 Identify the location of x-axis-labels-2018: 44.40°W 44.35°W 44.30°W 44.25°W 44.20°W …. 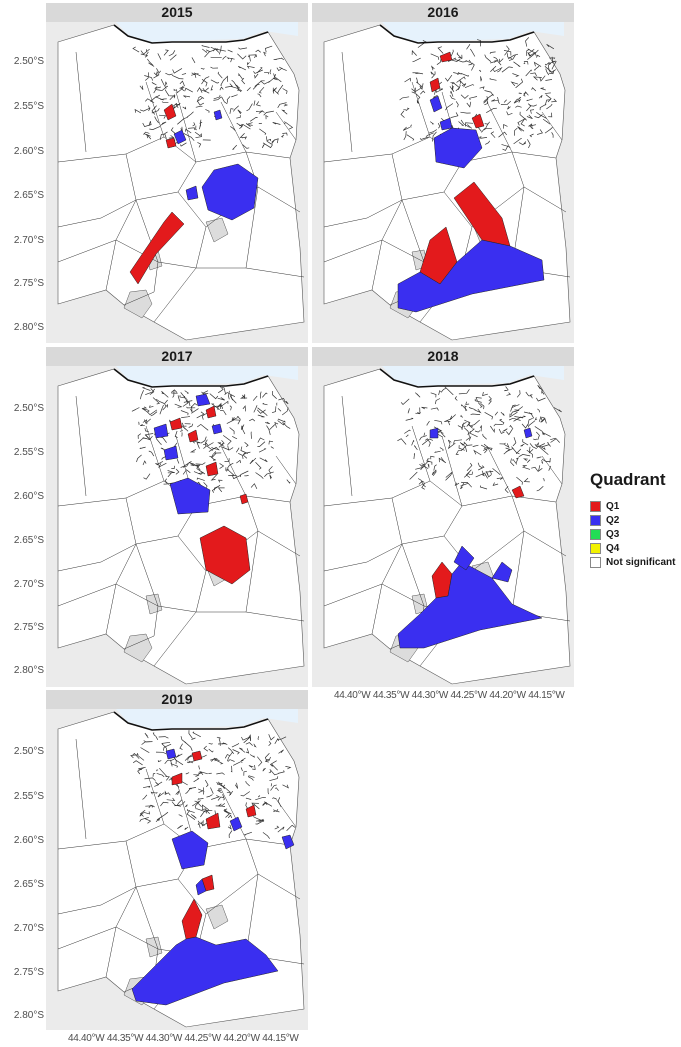
(449, 695).